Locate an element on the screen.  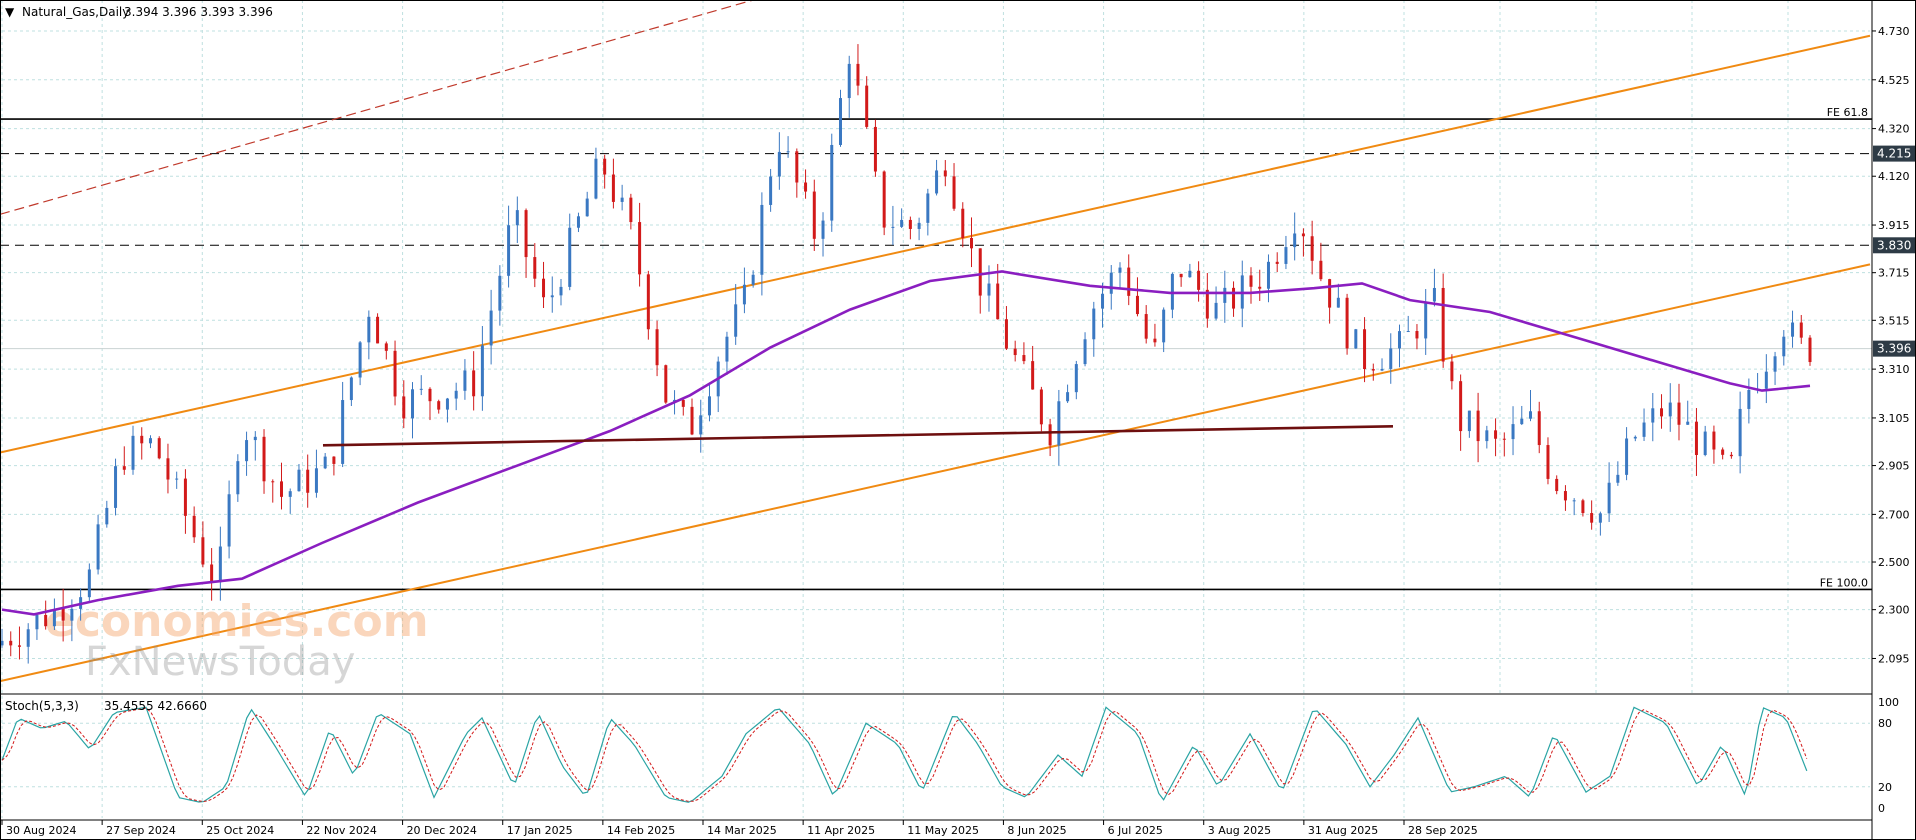
stoch-tick-label: 80 is located at coordinates (1885, 723).